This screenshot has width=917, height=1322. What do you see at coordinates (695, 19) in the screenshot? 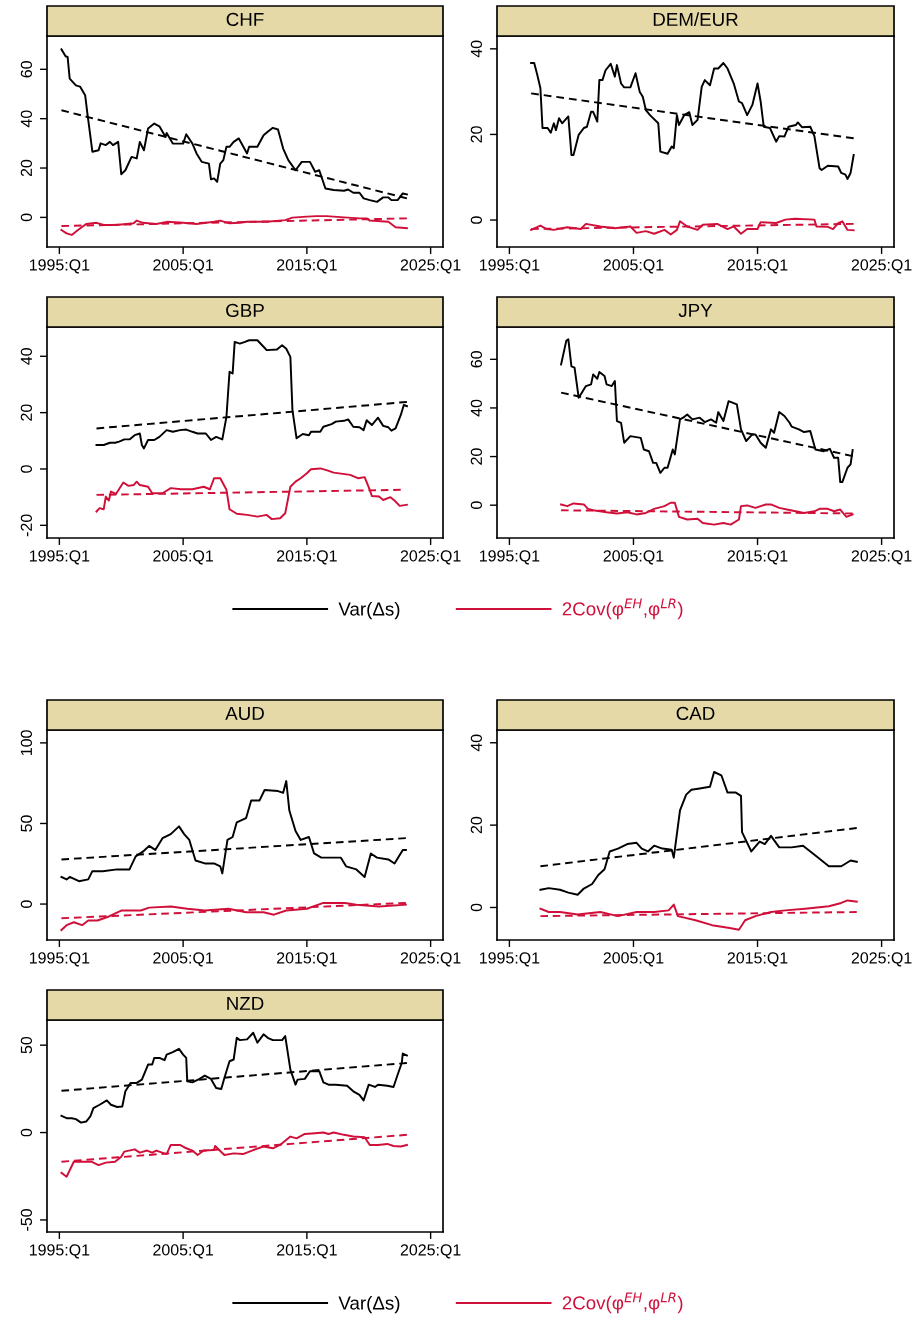
I see `chart-title: DEM/EUR` at bounding box center [695, 19].